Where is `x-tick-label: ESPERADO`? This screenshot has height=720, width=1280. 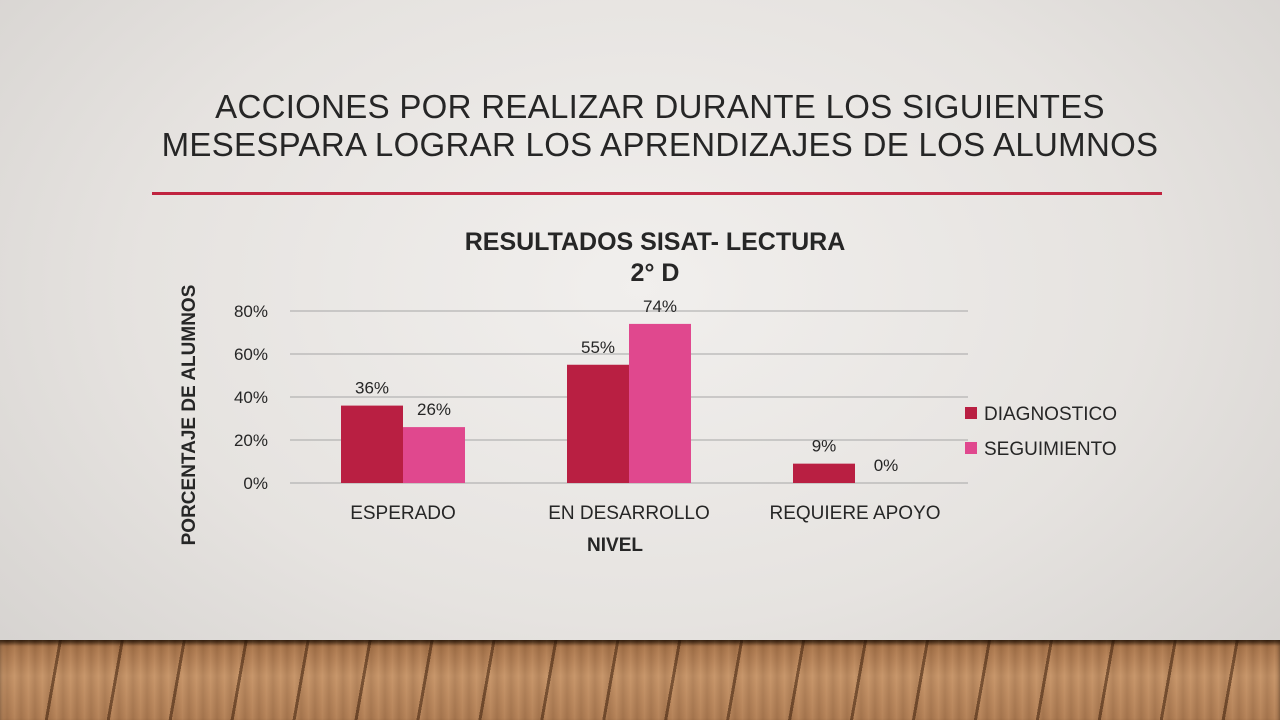
x-tick-label: ESPERADO is located at coordinates (403, 513).